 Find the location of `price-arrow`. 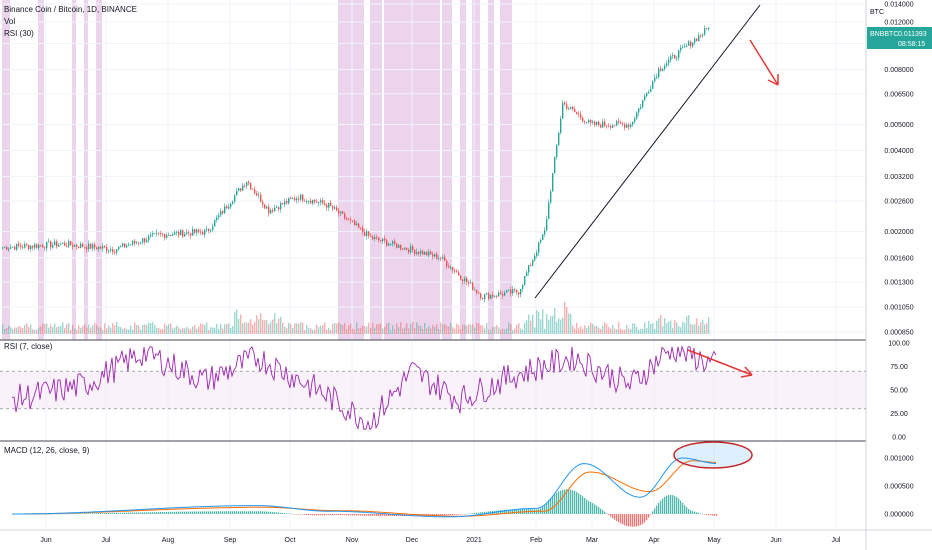

price-arrow is located at coordinates (764, 62).